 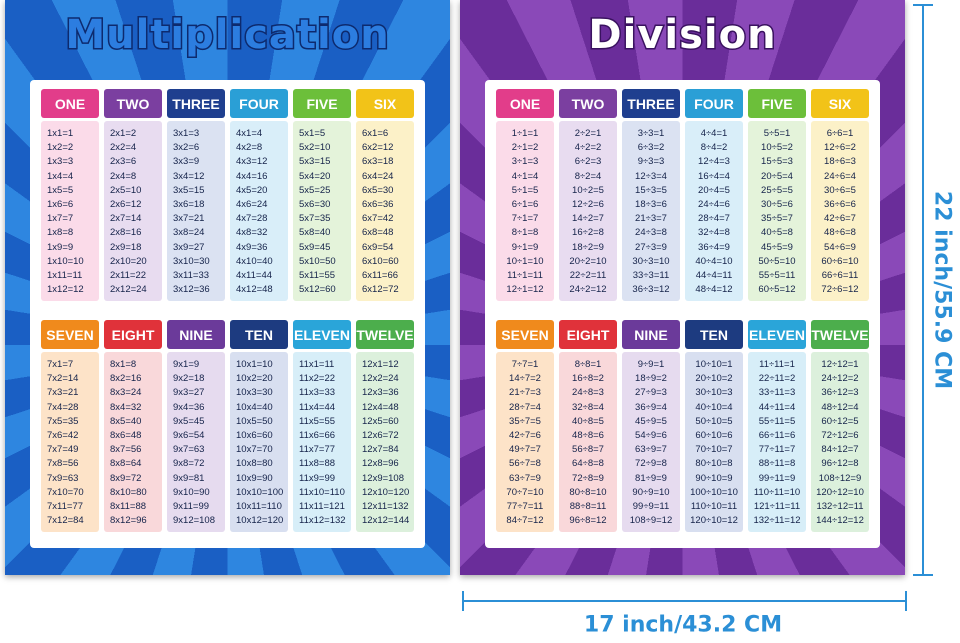 I want to click on fact: 11÷1=11, so click(x=525, y=275).